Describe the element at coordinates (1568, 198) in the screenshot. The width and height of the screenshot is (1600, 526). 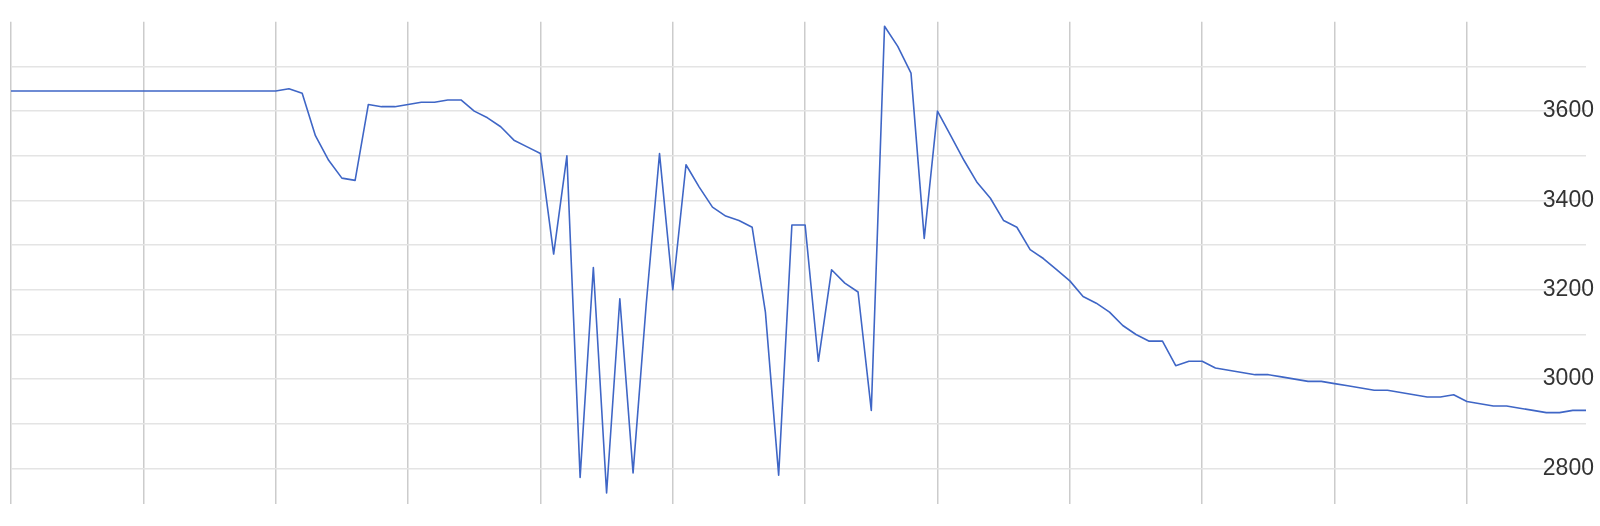
I see `y-tick-label: 3400` at that location.